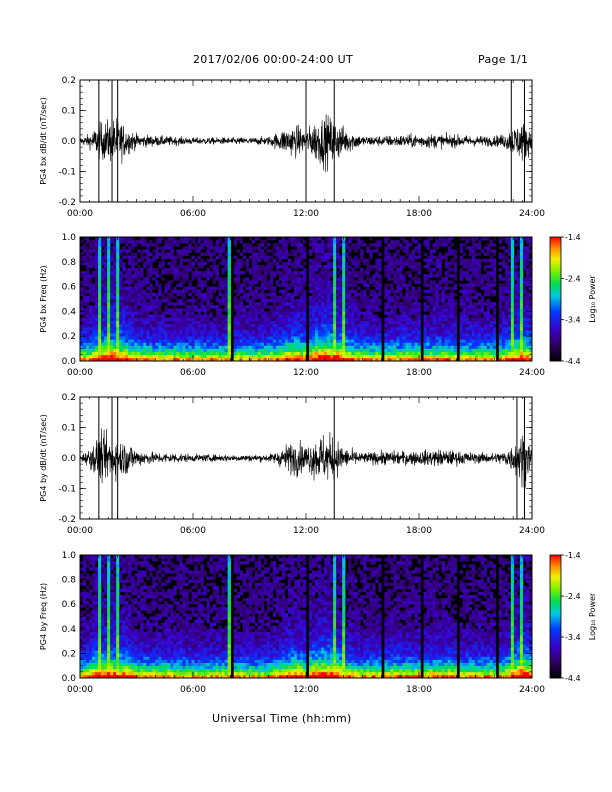 Image resolution: width=612 pixels, height=792 pixels. What do you see at coordinates (69, 556) in the screenshot?
I see `y-tick-label-3-0: 1.0` at bounding box center [69, 556].